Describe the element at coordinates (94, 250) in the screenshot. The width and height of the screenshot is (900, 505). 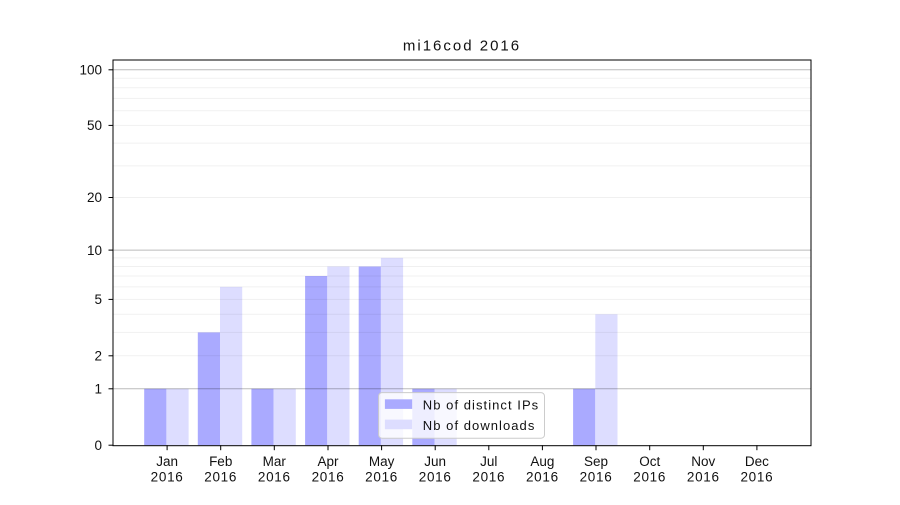
I see `svg-text: 10` at that location.